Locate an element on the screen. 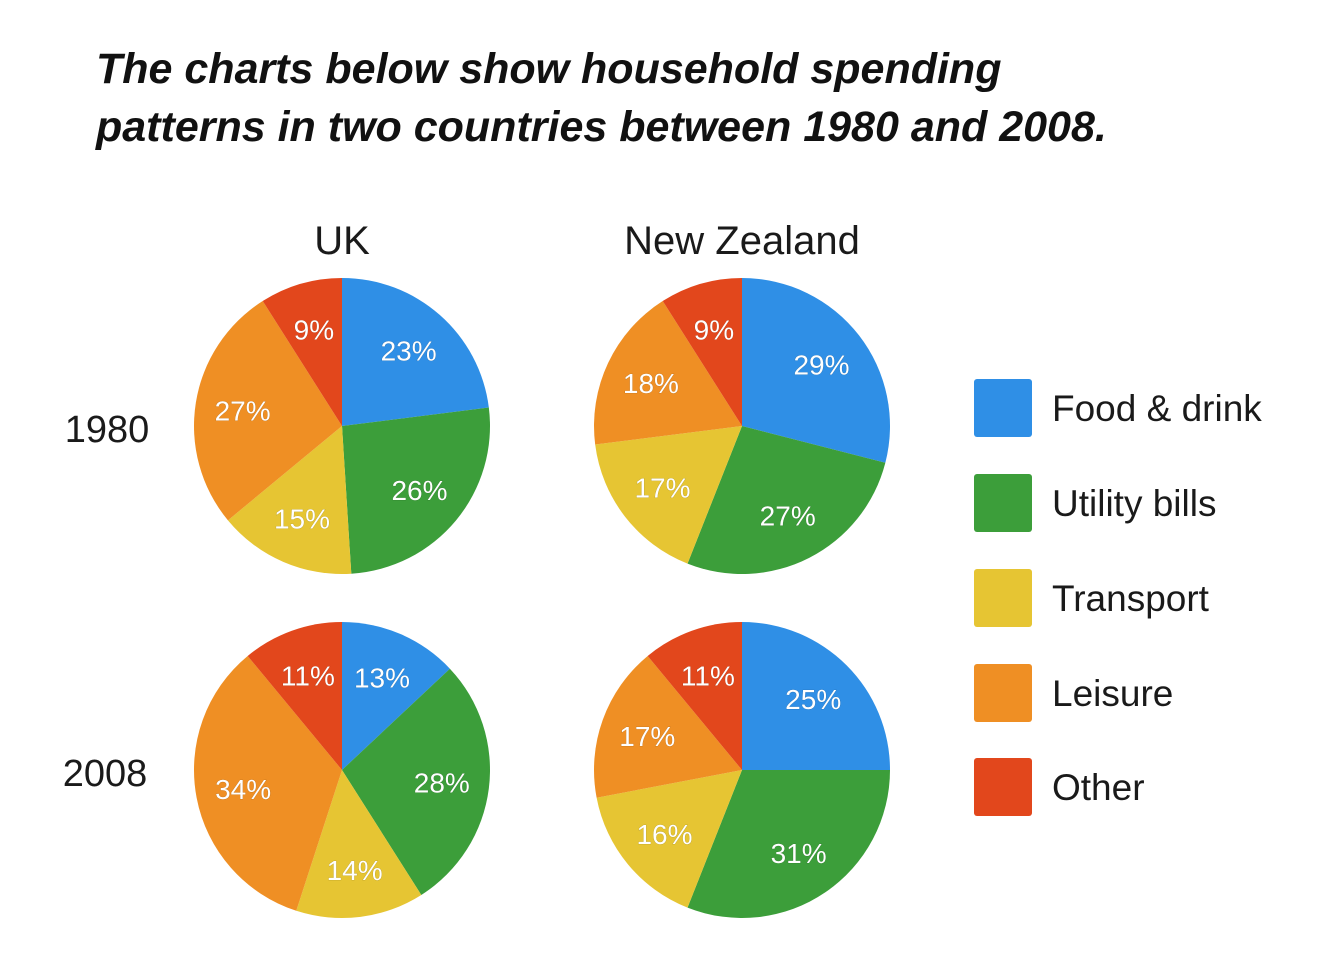 The width and height of the screenshot is (1332, 978). legend-label-food-drink: Food & drink is located at coordinates (1157, 408).